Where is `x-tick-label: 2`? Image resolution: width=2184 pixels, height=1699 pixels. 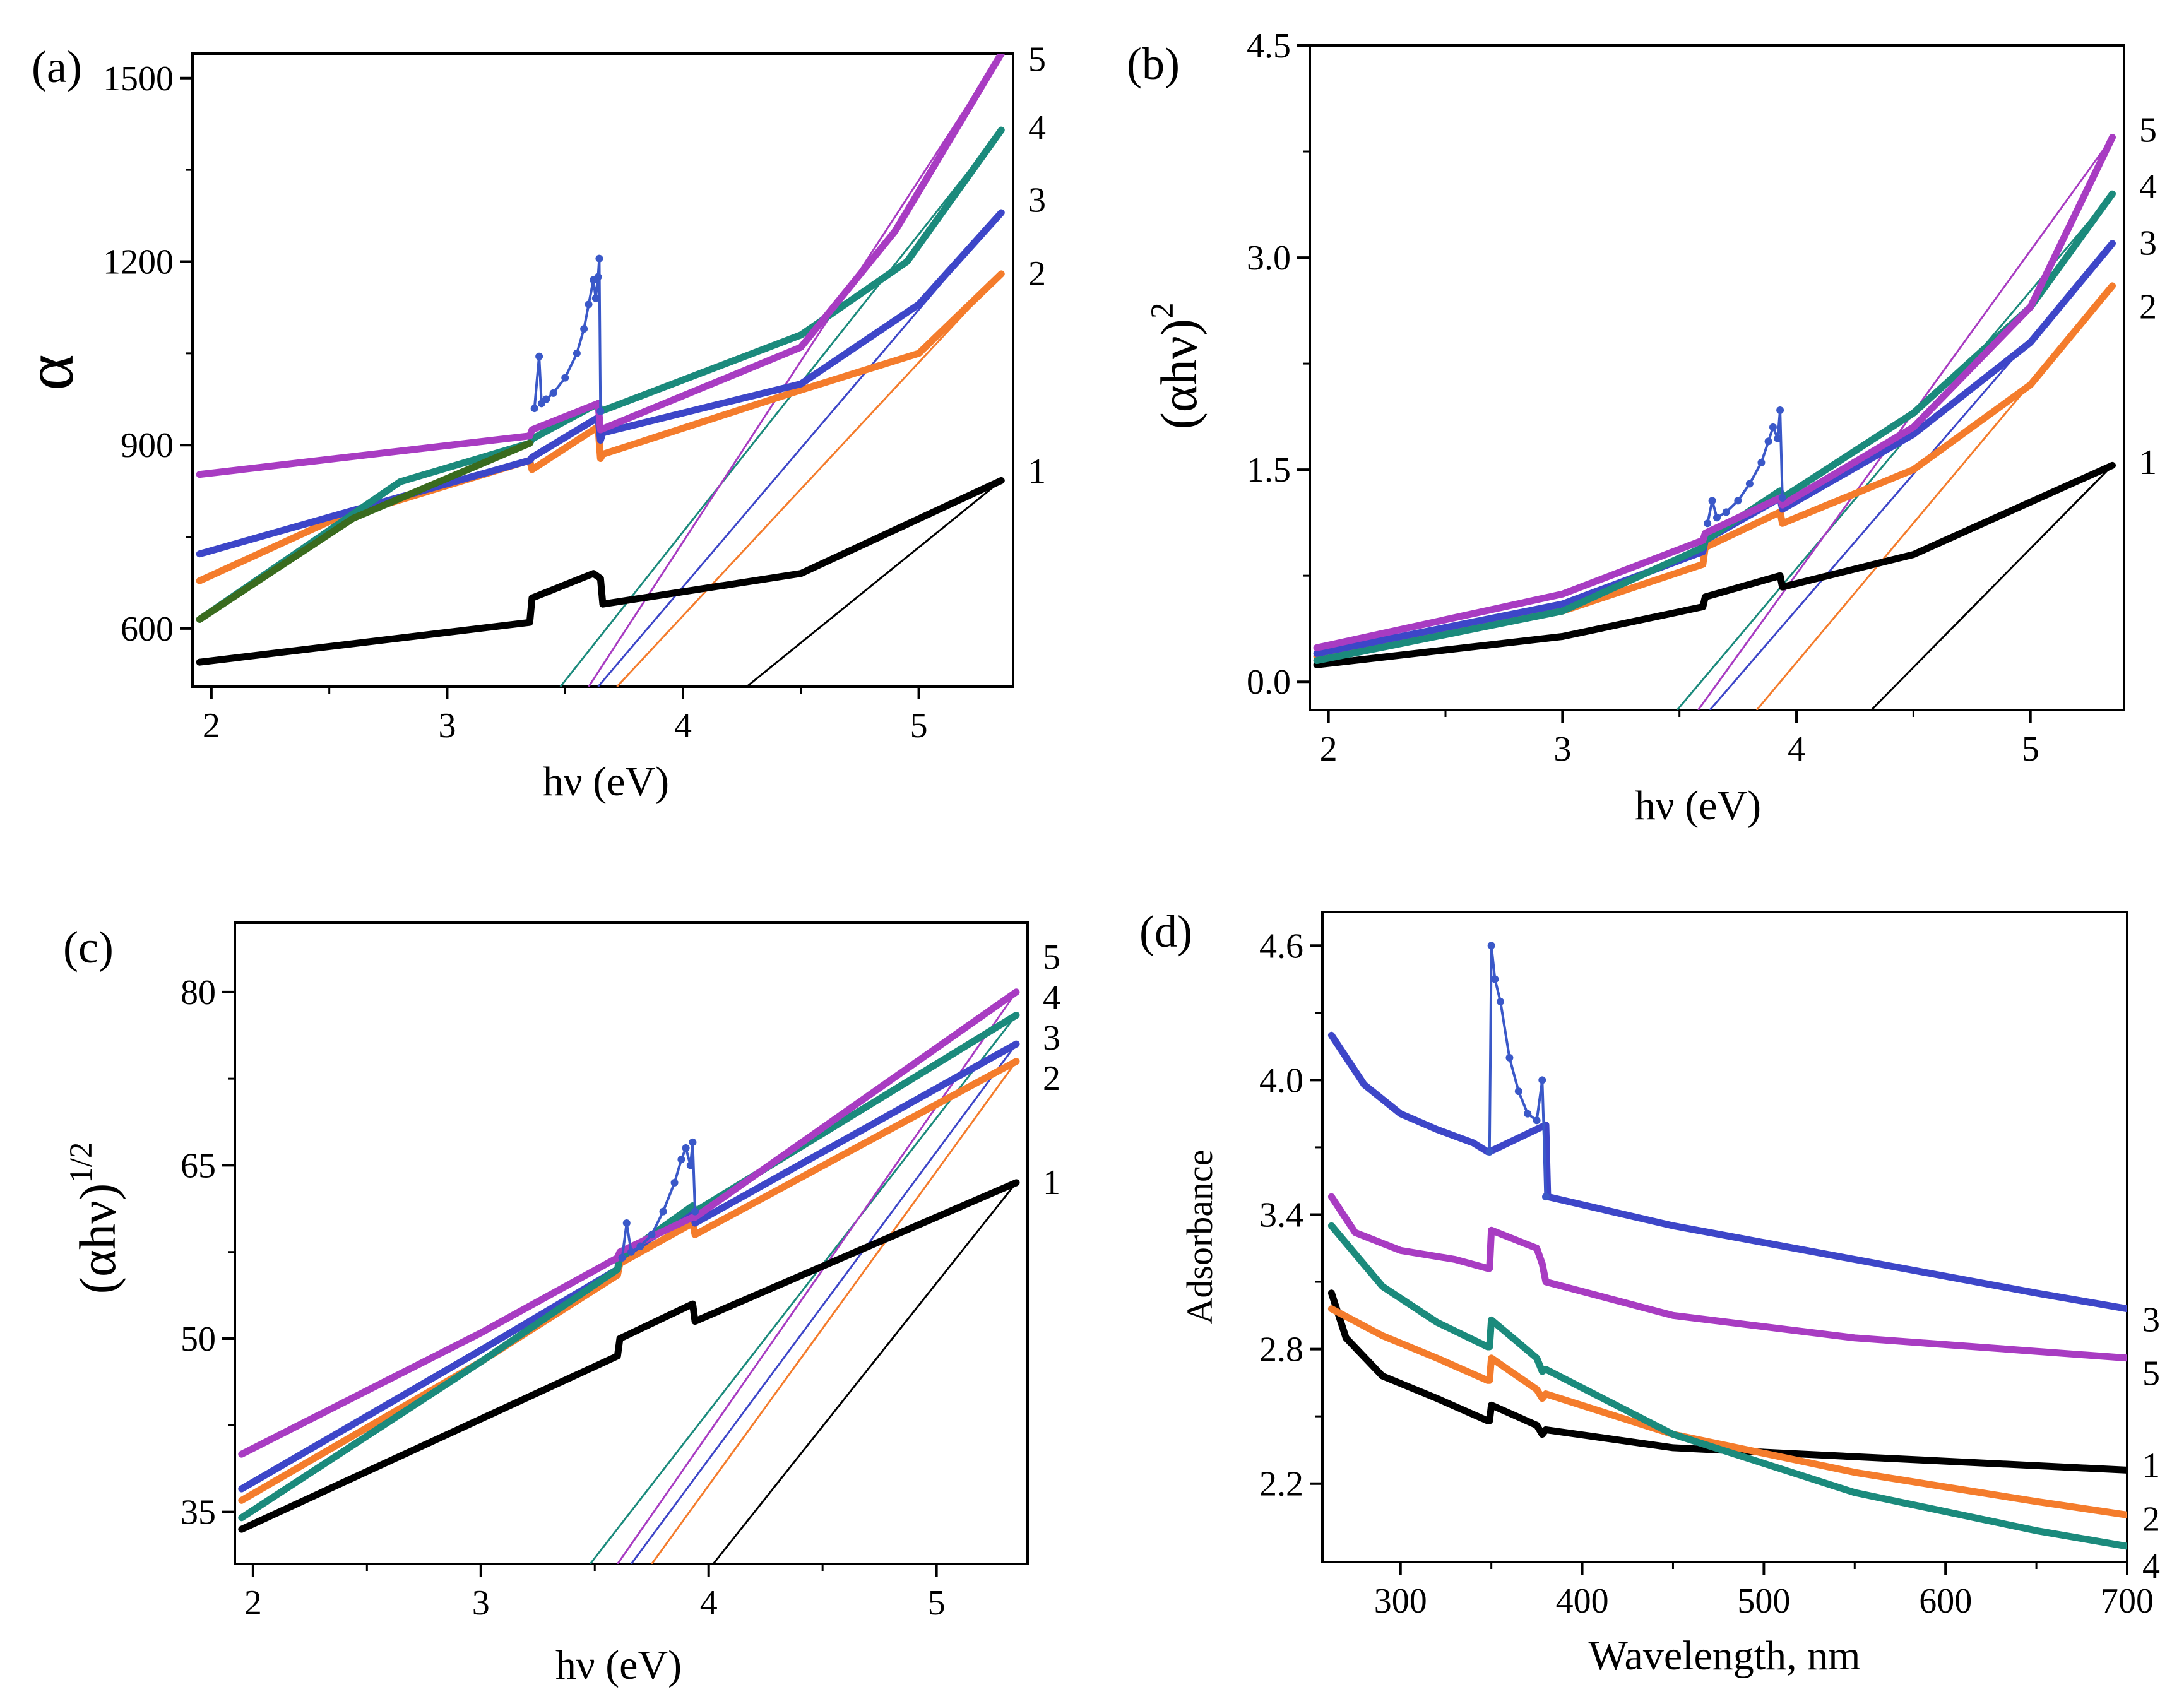
x-tick-label: 2 is located at coordinates (211, 725).